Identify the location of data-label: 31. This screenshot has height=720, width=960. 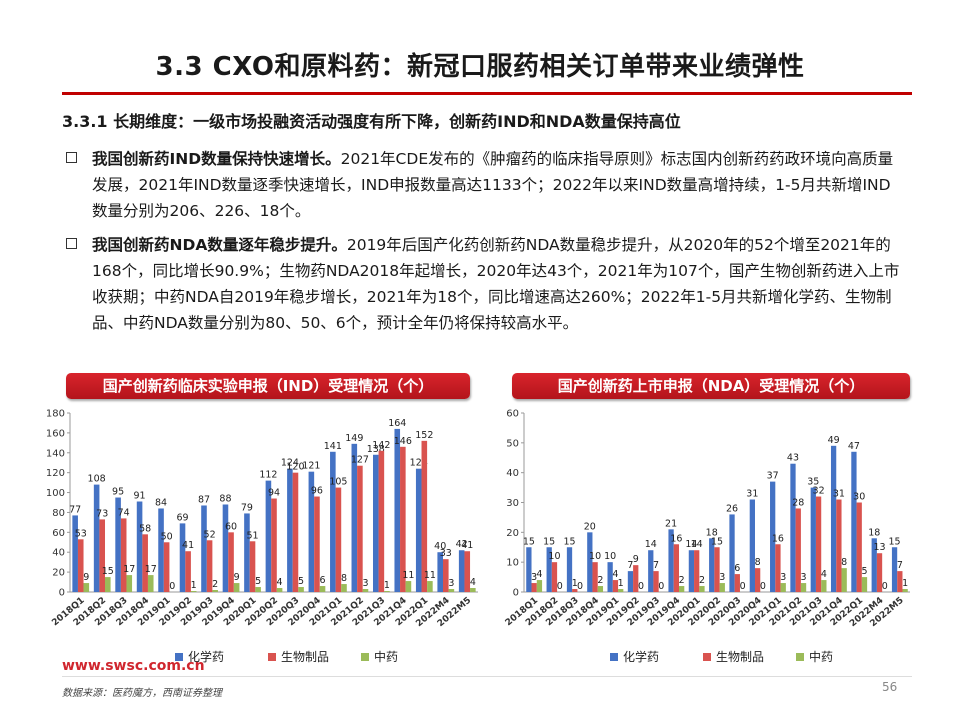
(839, 494).